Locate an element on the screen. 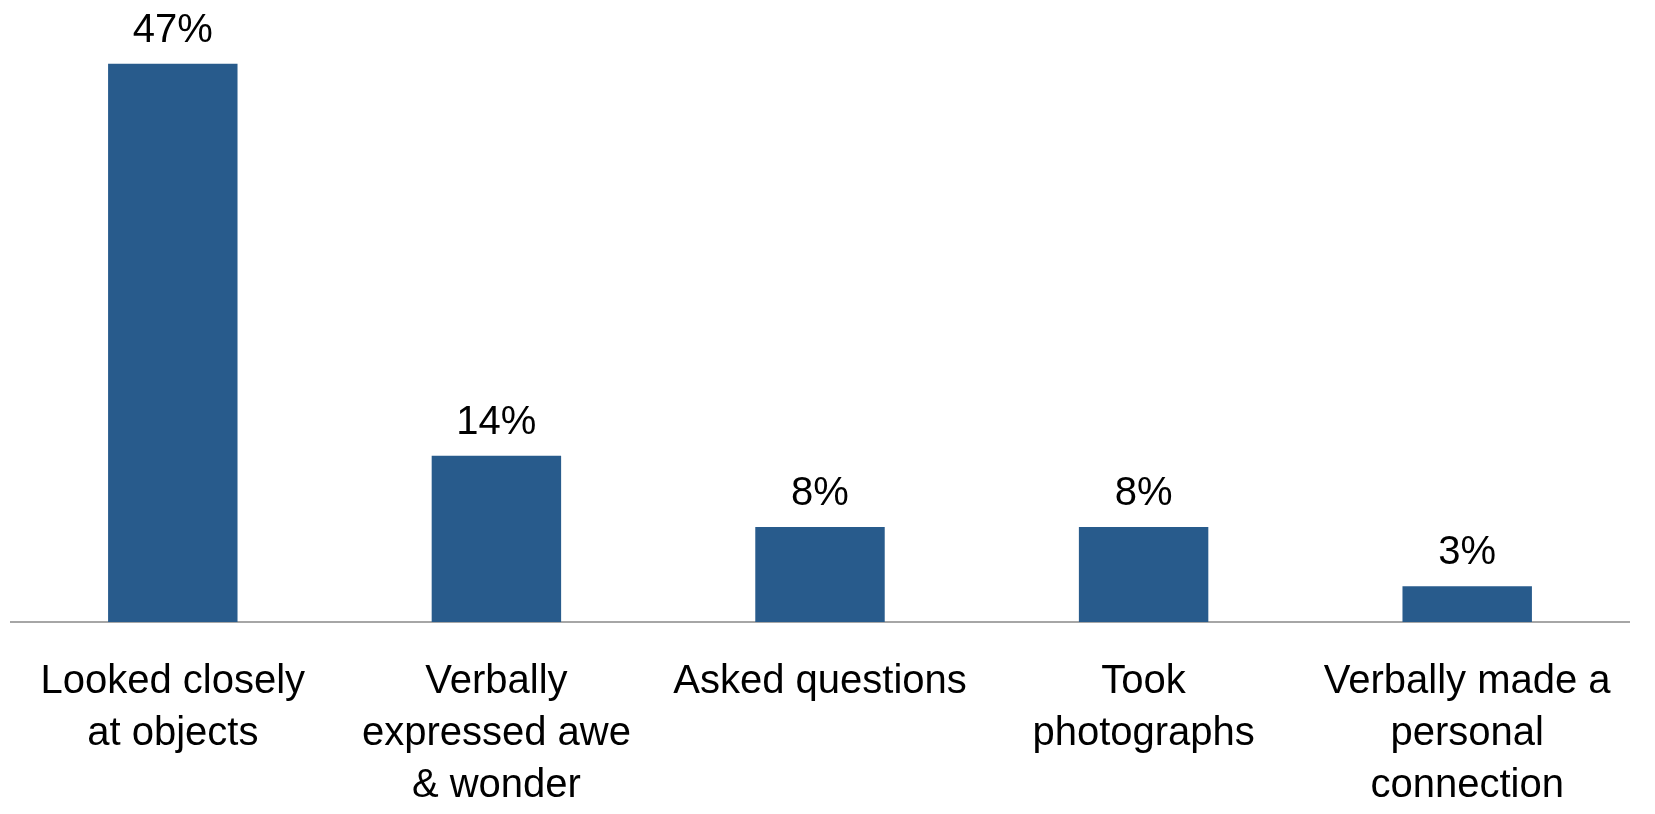  x-tick-label: Verbally expressed awe & wonder is located at coordinates (496, 731).